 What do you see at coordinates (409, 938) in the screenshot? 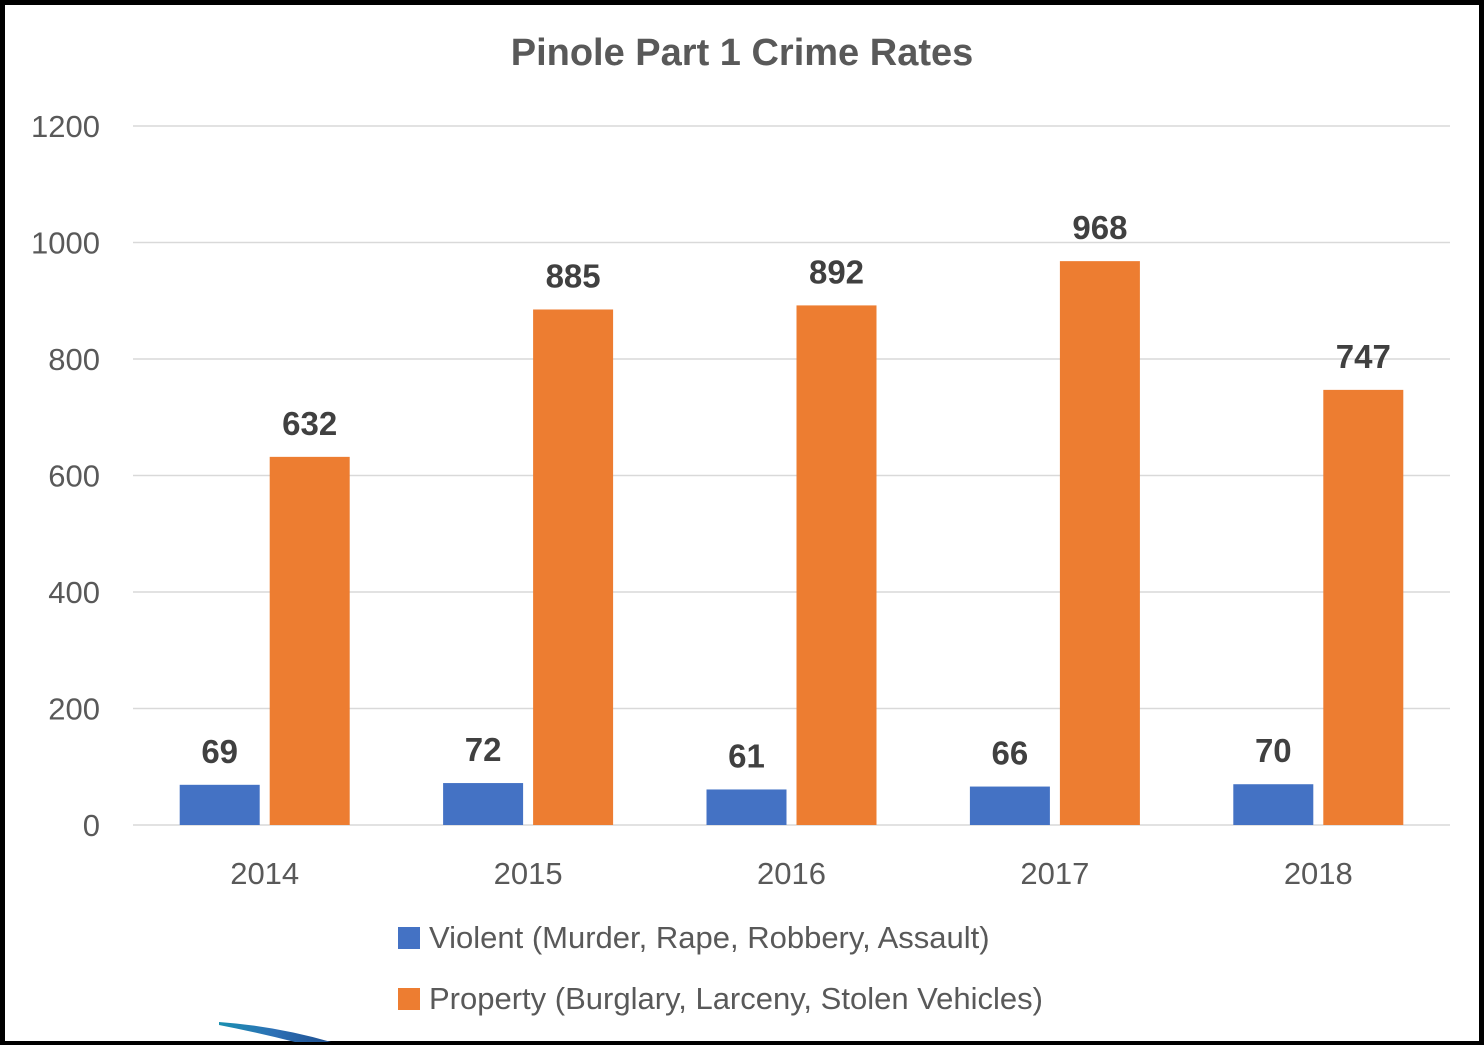
I see `legend-swatch-violent` at bounding box center [409, 938].